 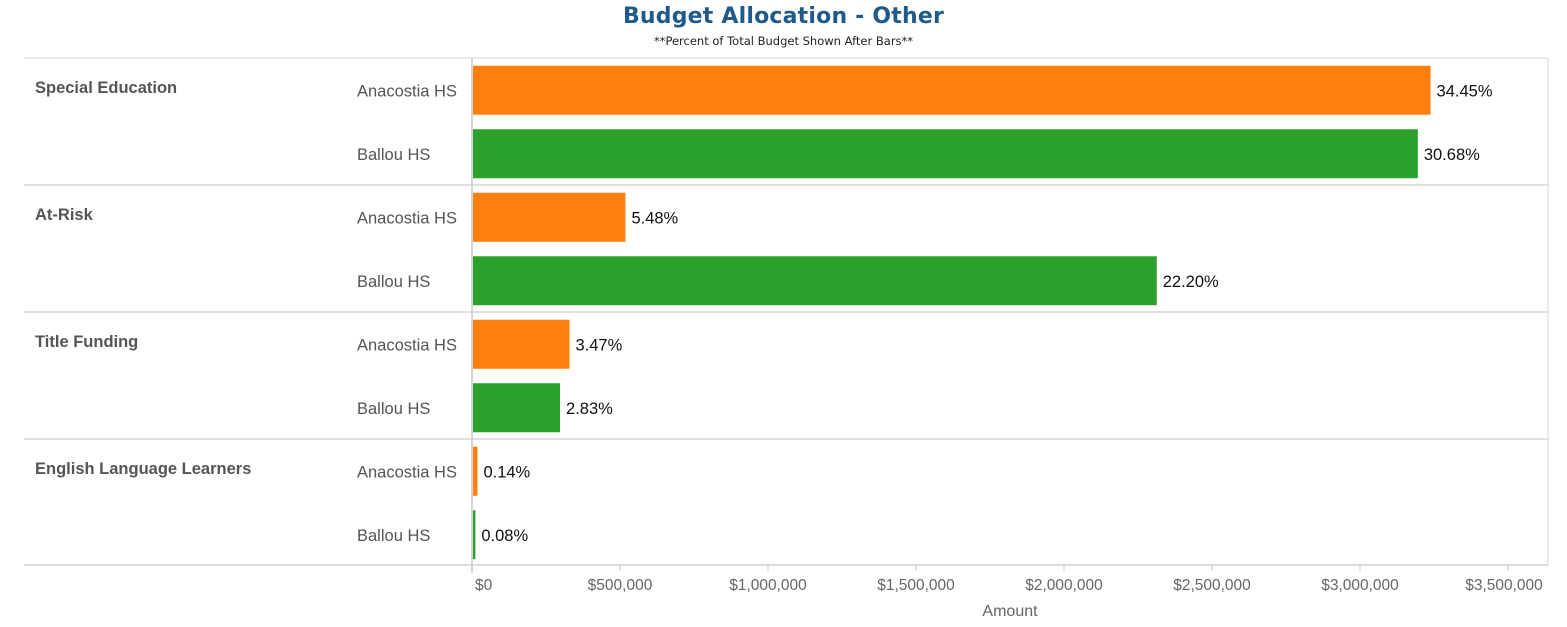 I want to click on chart-title: Budget Allocation - Other, so click(x=783, y=16).